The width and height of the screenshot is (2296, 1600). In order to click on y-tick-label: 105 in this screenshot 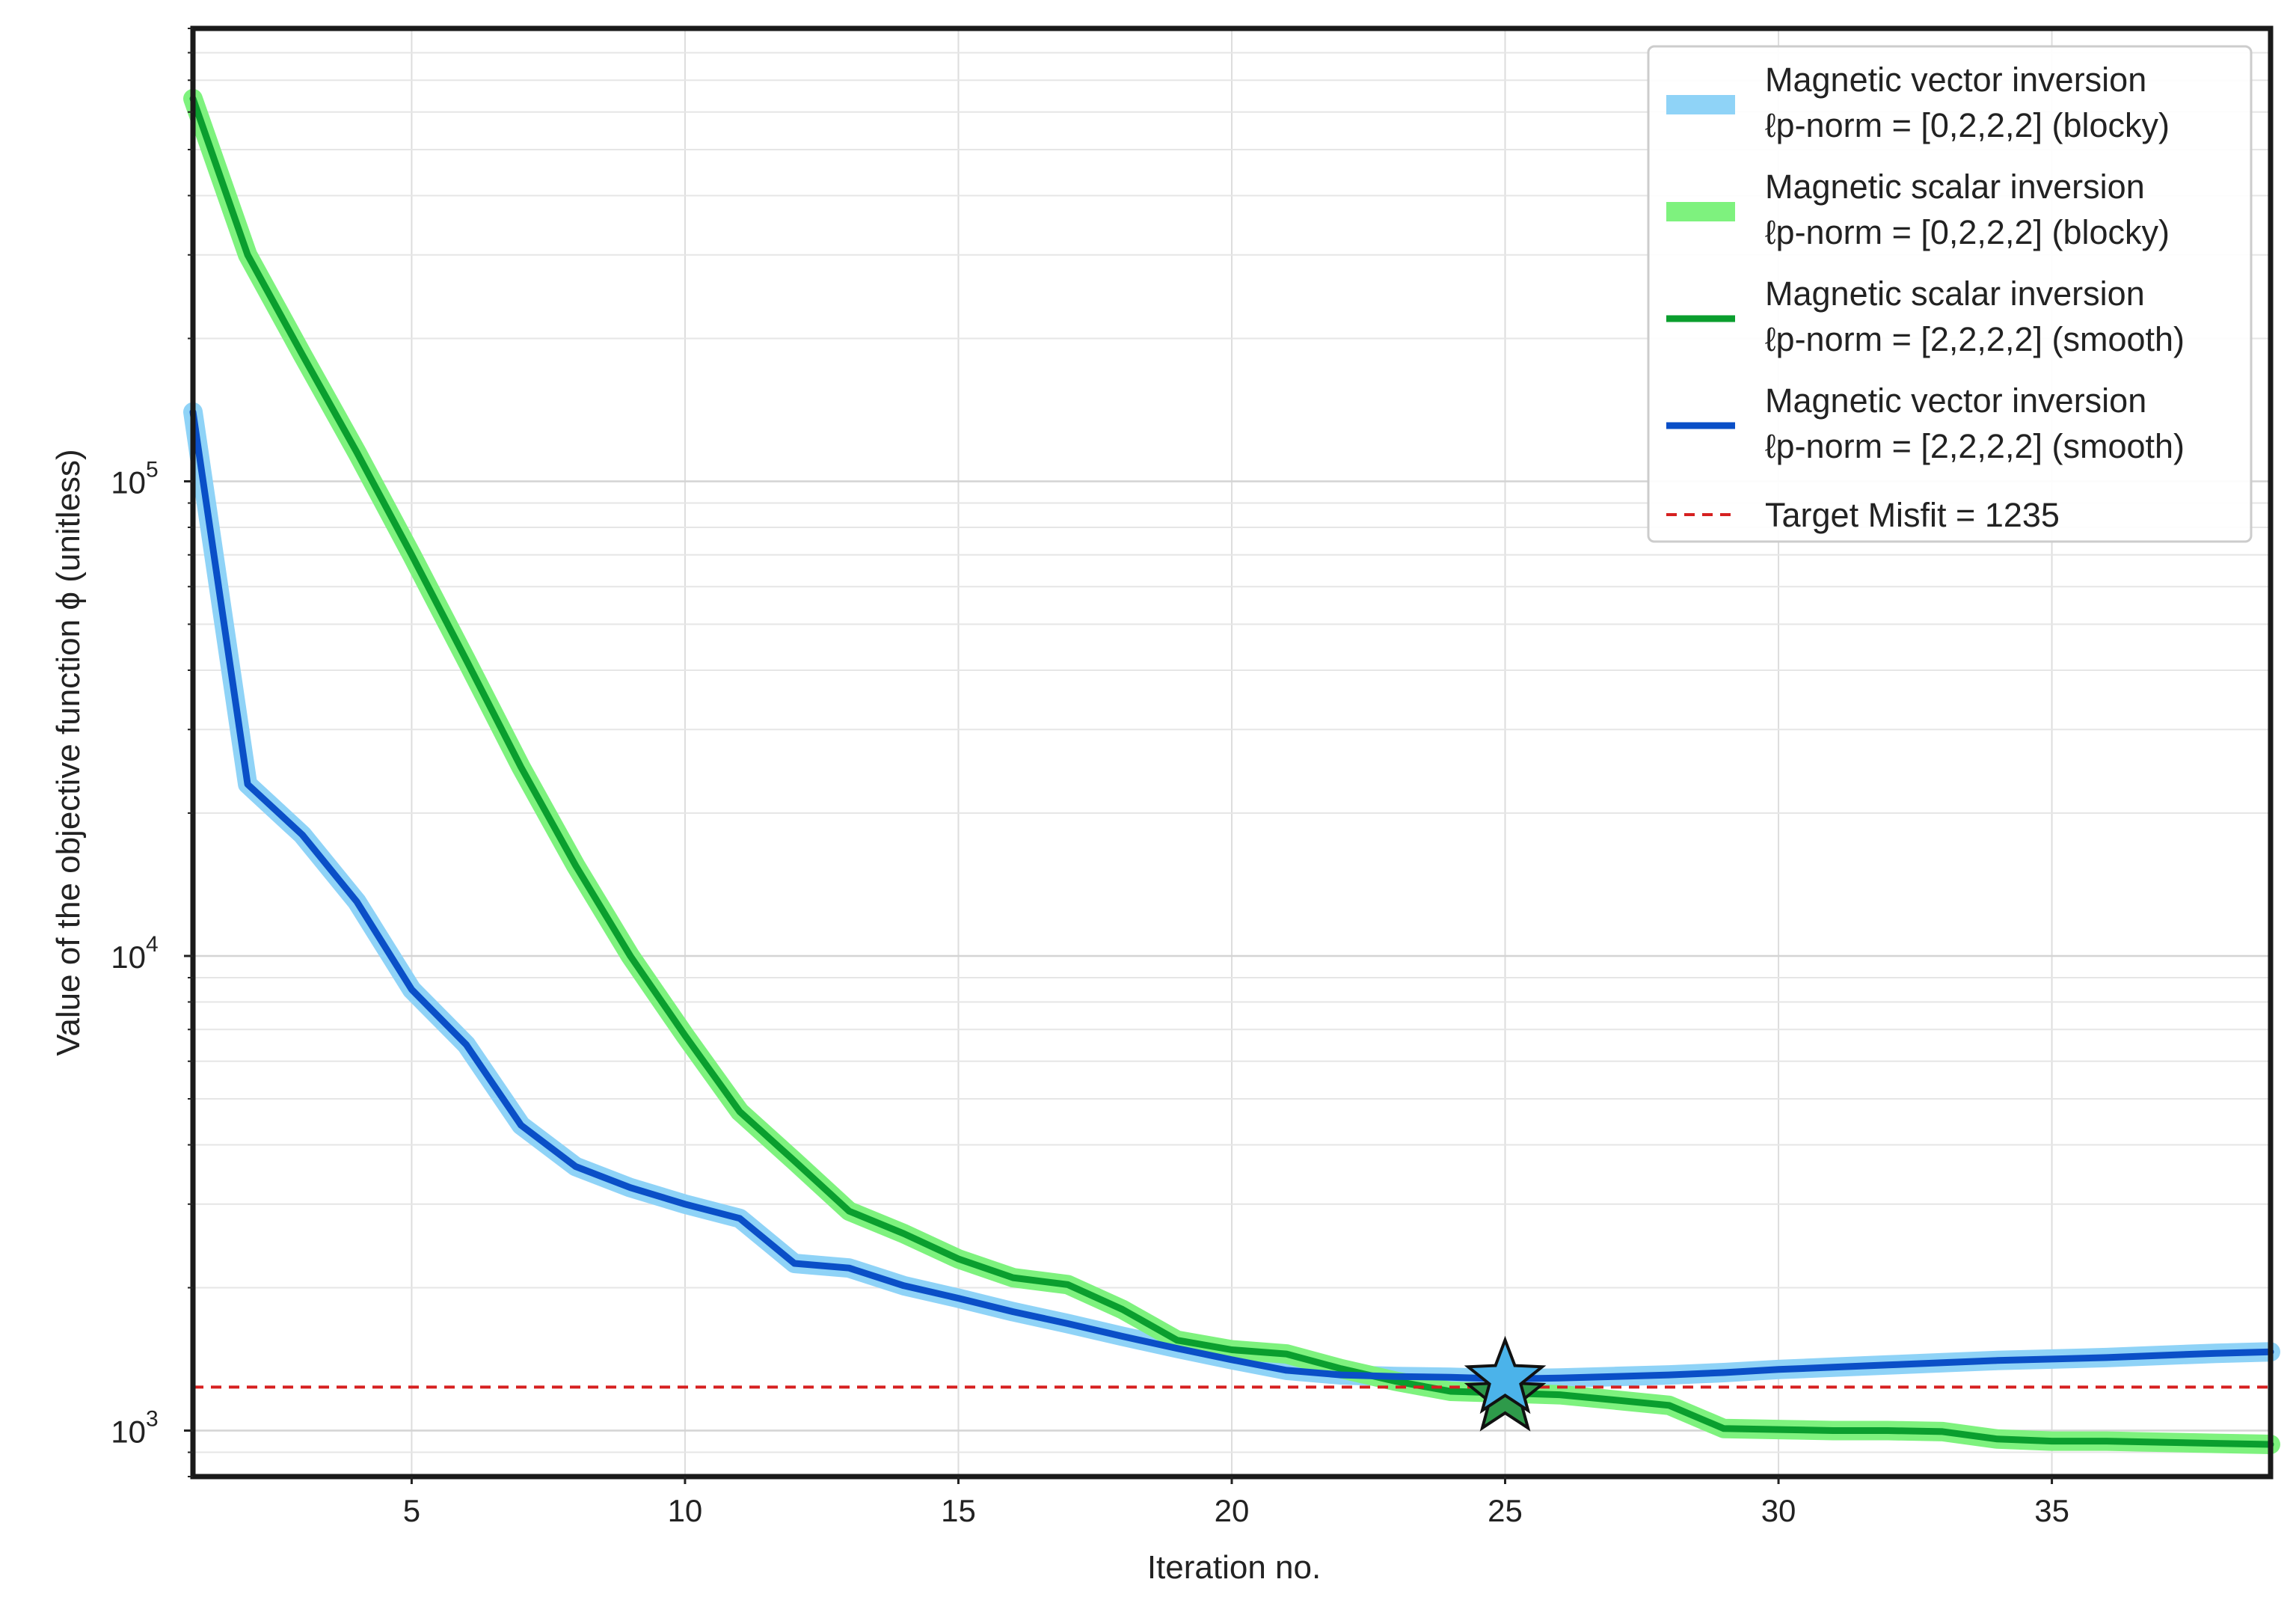, I will do `click(134, 478)`.